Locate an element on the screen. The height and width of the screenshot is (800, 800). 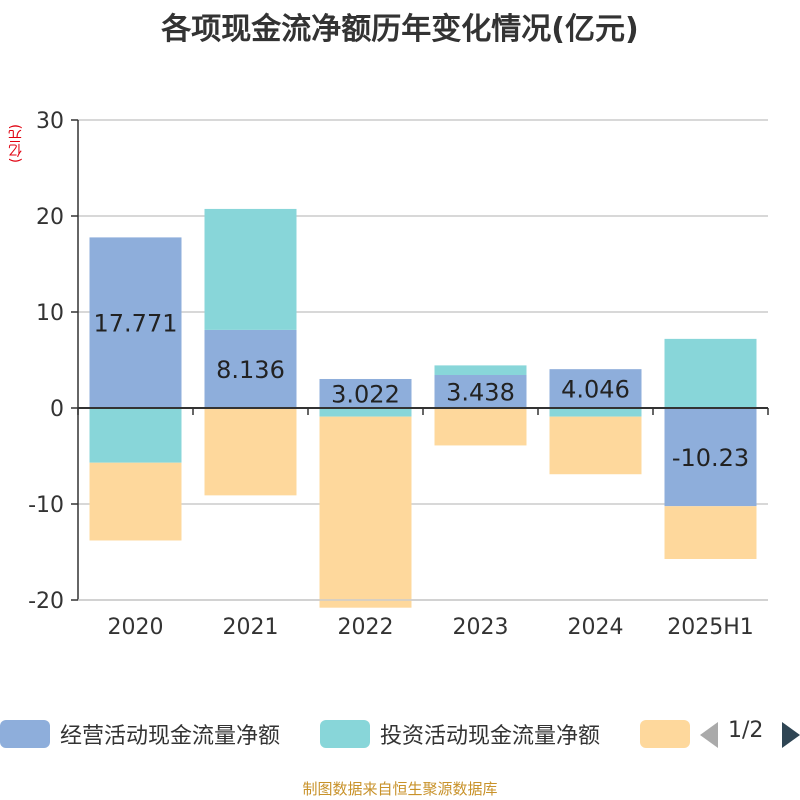
y-tick-label: -10 is located at coordinates (46, 505).